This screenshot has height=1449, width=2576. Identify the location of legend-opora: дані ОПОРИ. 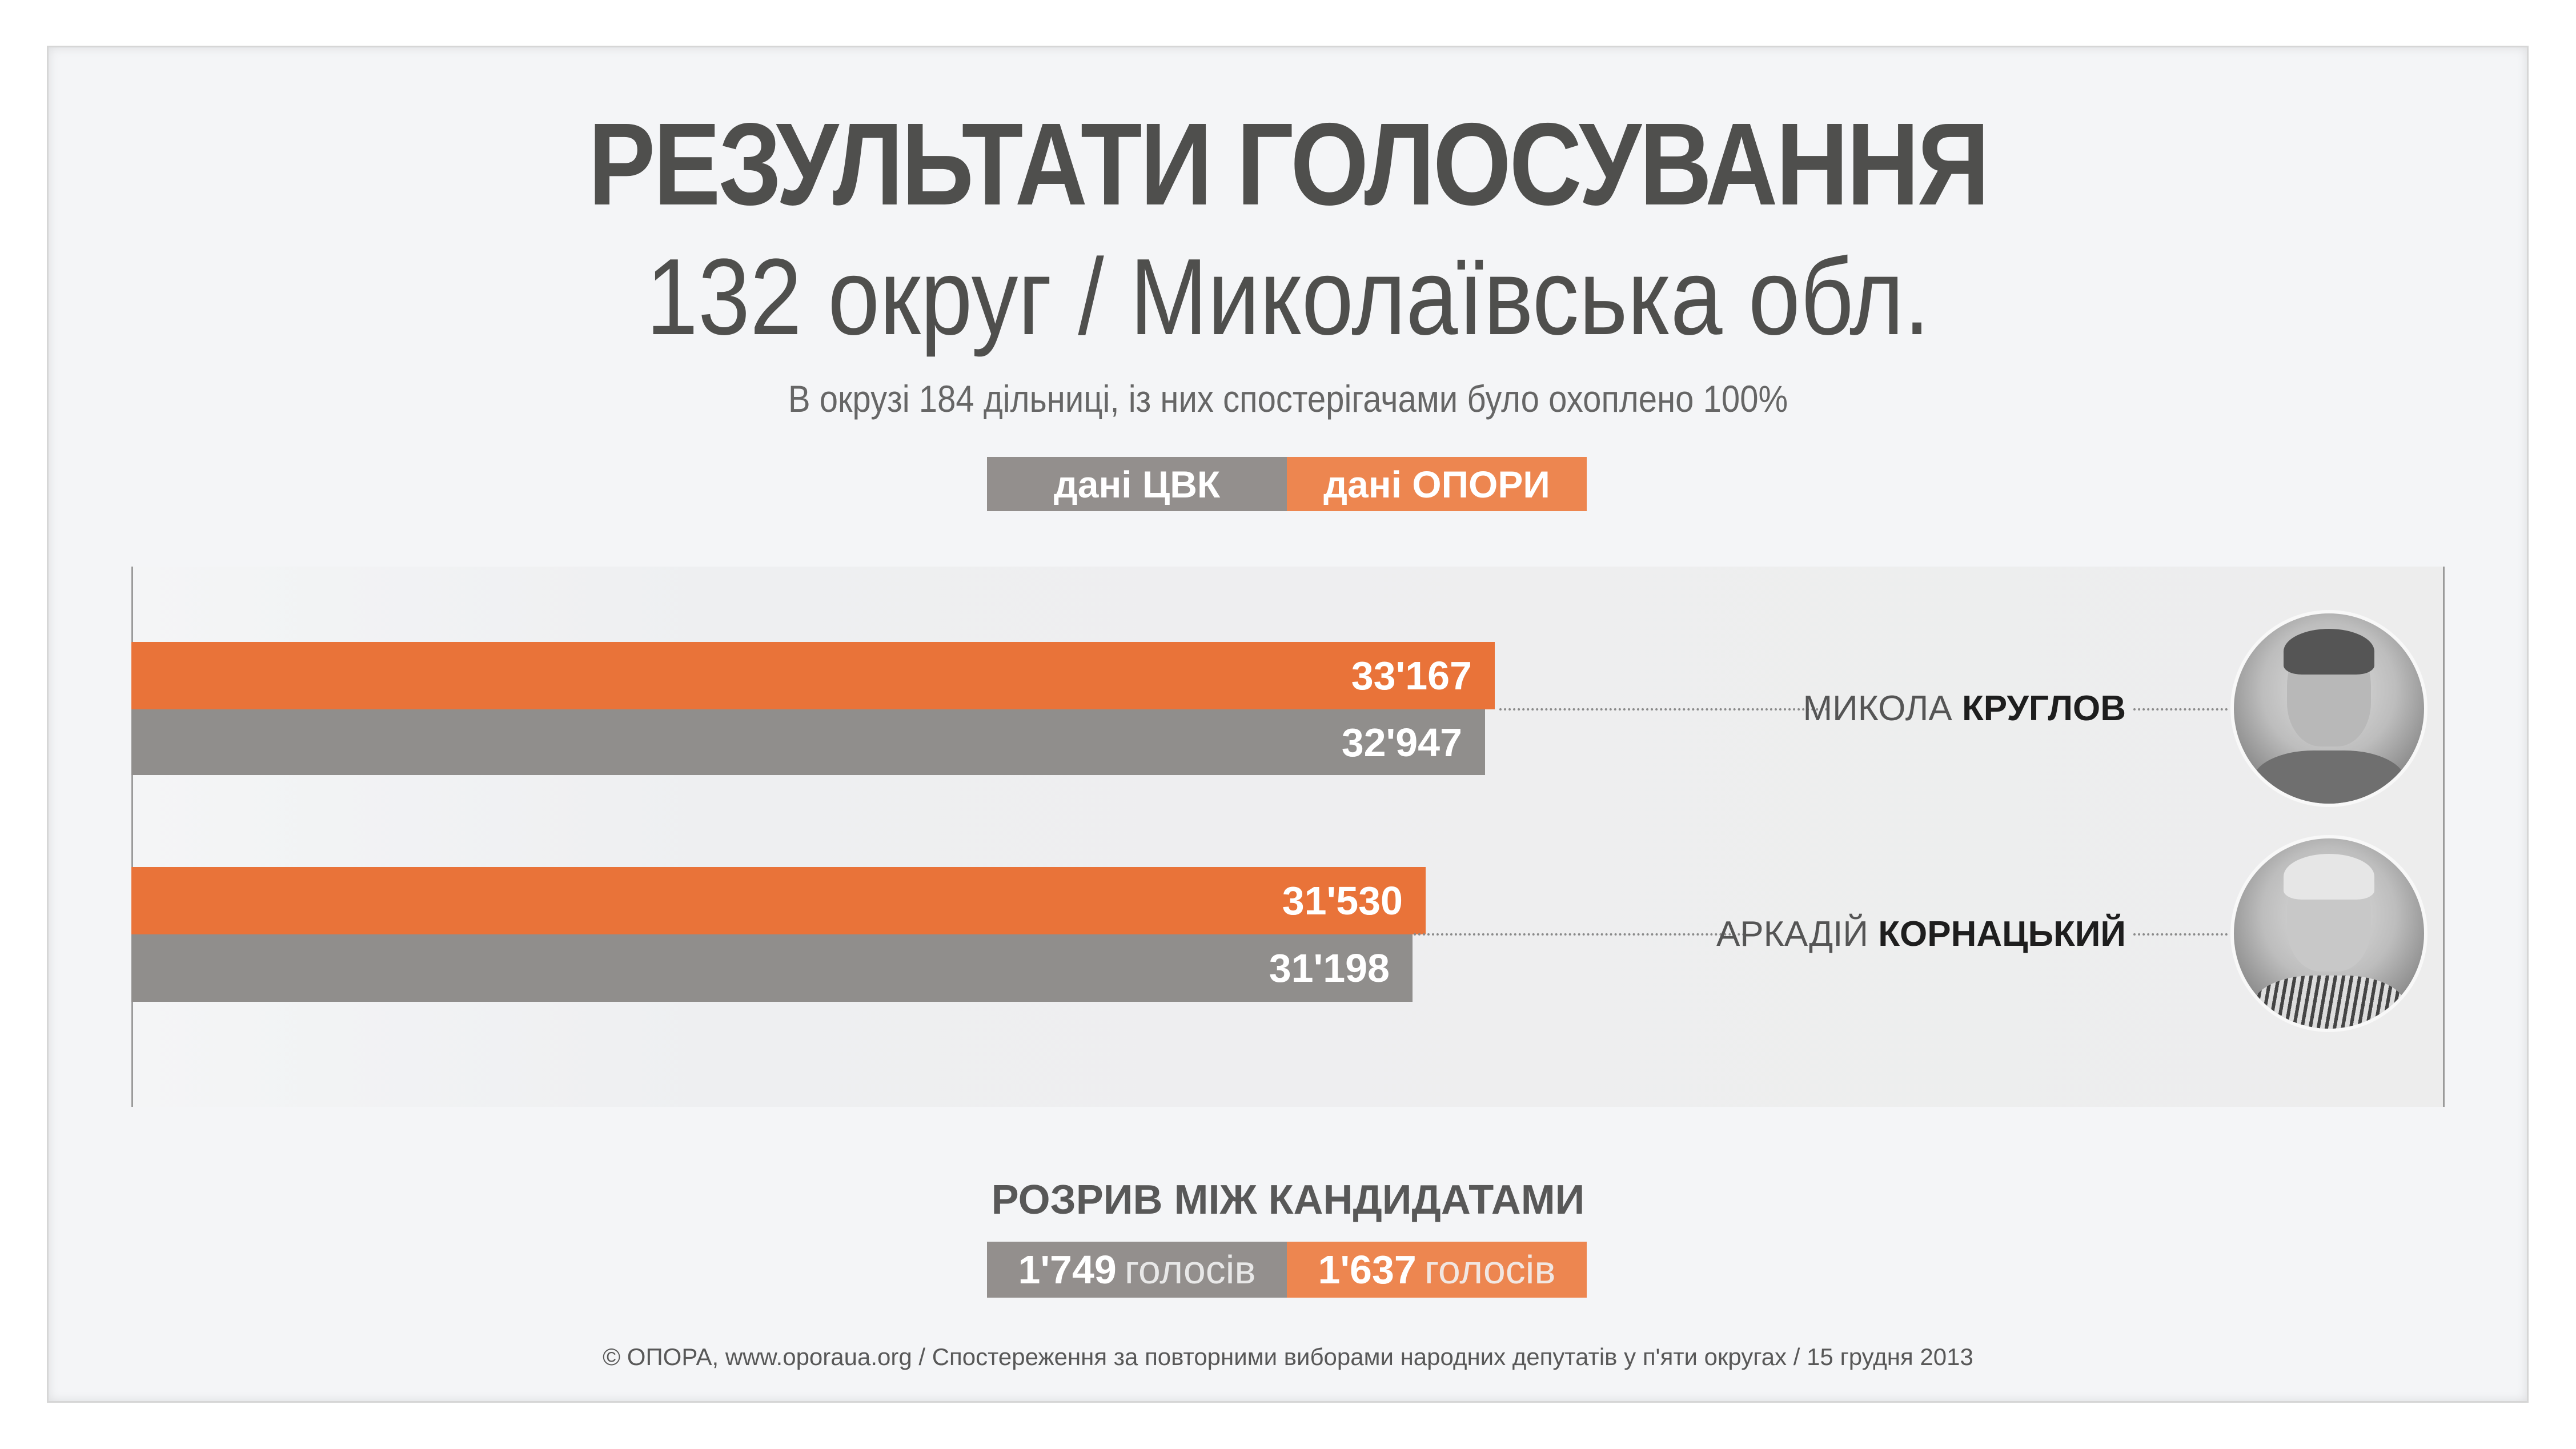
(1437, 484).